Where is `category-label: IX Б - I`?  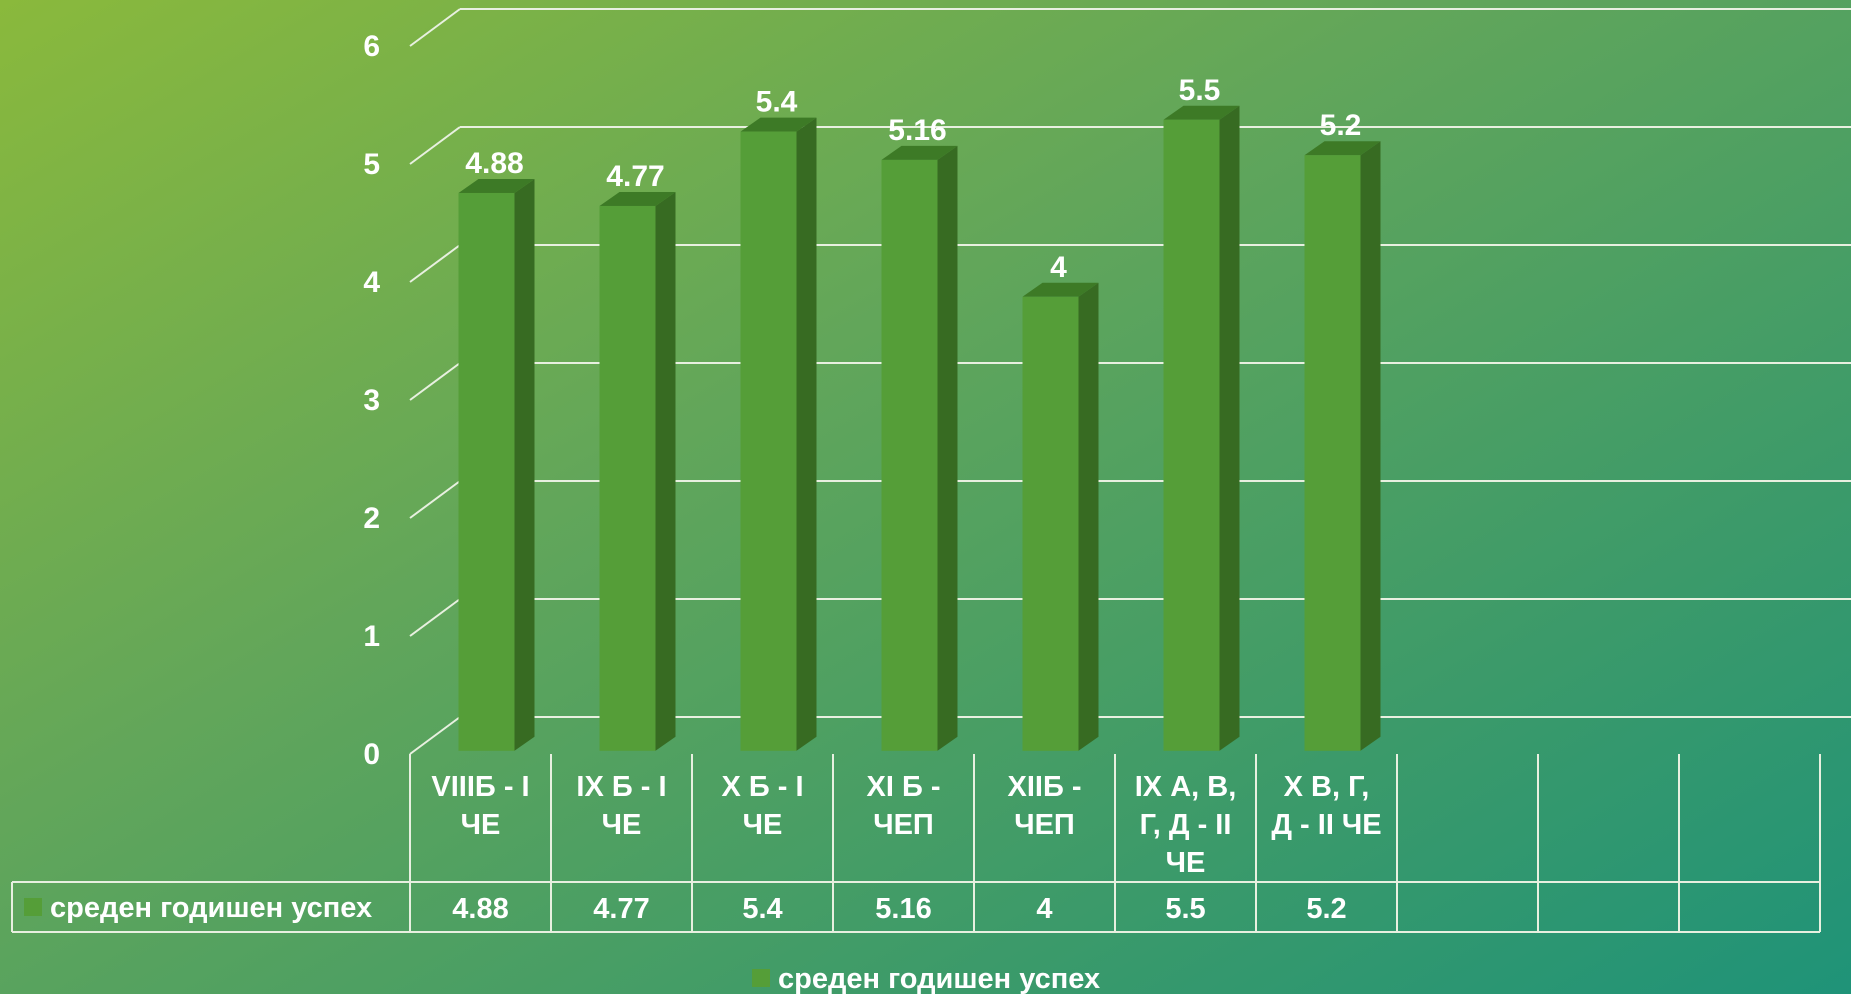
category-label: IX Б - I is located at coordinates (621, 787).